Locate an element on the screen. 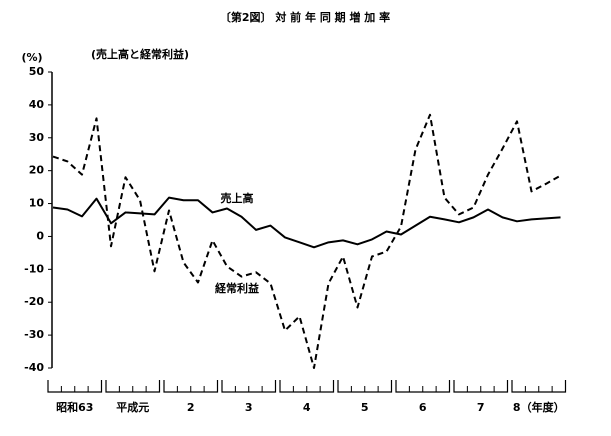  y-tick-label: 30 is located at coordinates (37, 137).